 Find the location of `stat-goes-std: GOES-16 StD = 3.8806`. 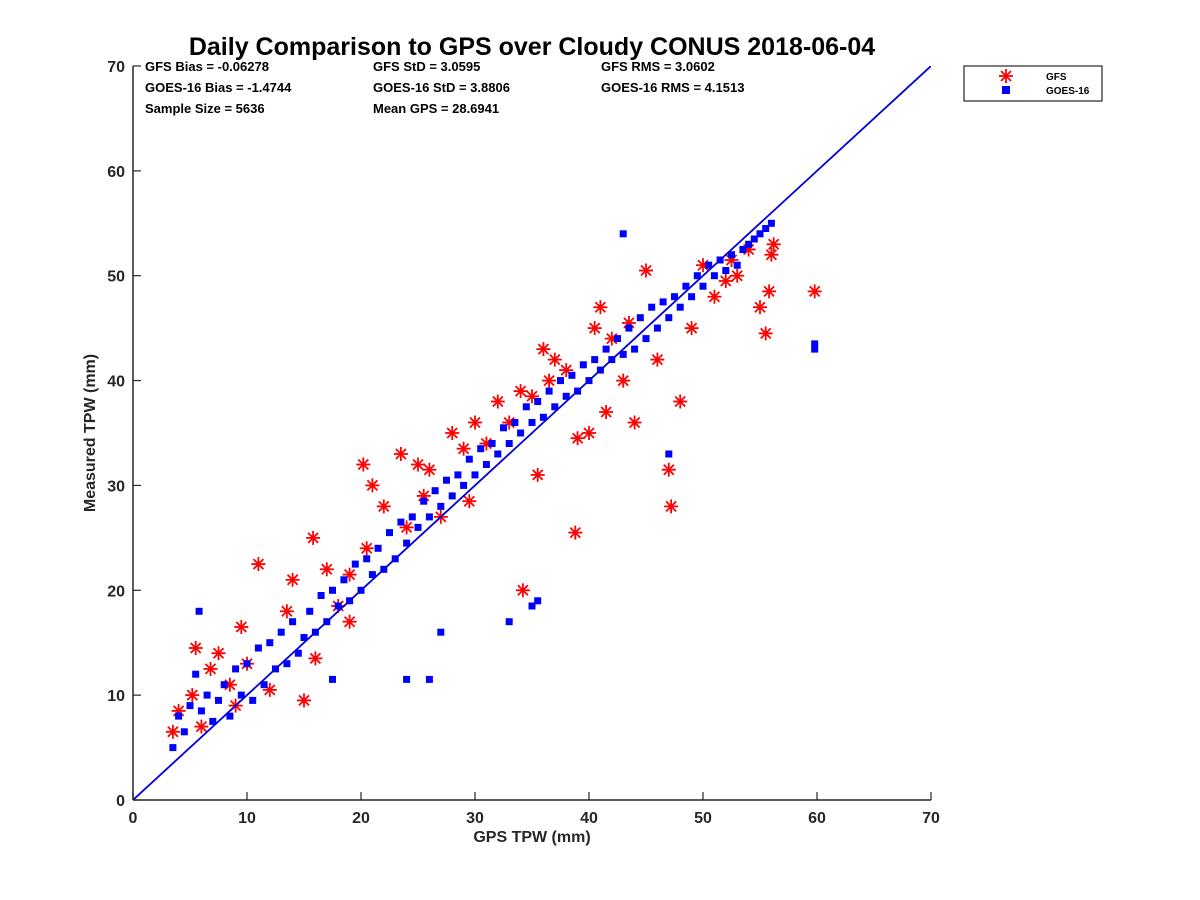

stat-goes-std: GOES-16 StD = 3.8806 is located at coordinates (441, 87).